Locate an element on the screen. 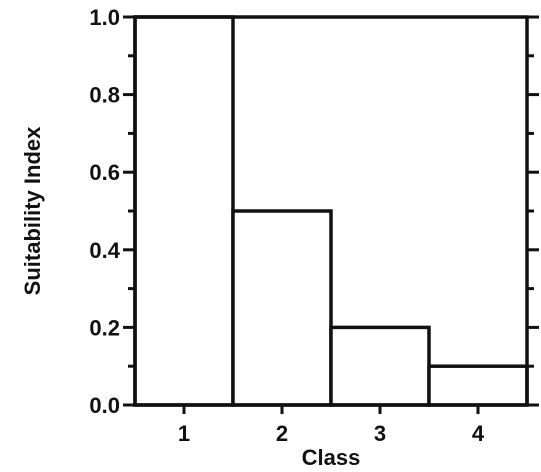 Image resolution: width=541 pixels, height=472 pixels. y-tick-label: 0.6 is located at coordinates (104, 172).